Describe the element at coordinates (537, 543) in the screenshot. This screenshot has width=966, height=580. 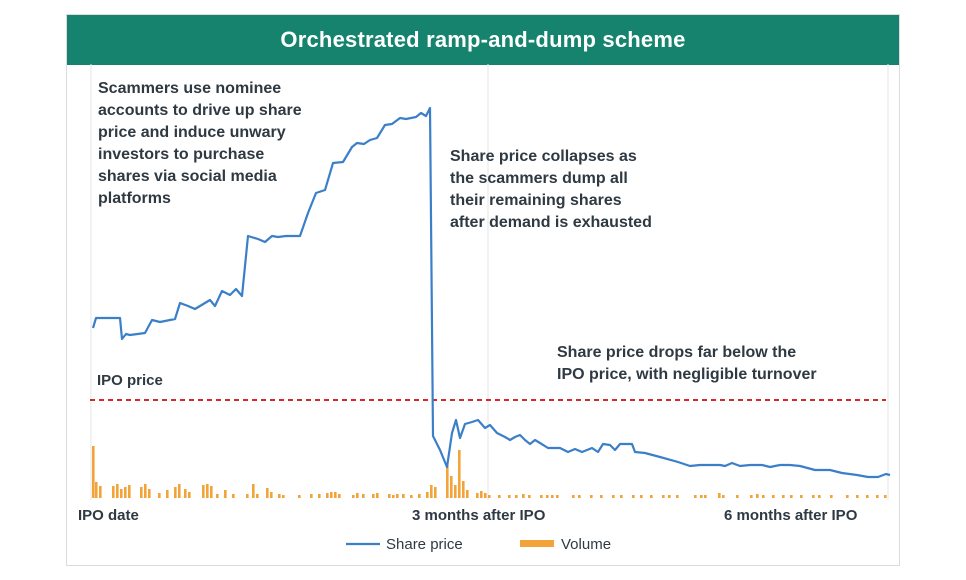
I see `legend-bar-swatch` at that location.